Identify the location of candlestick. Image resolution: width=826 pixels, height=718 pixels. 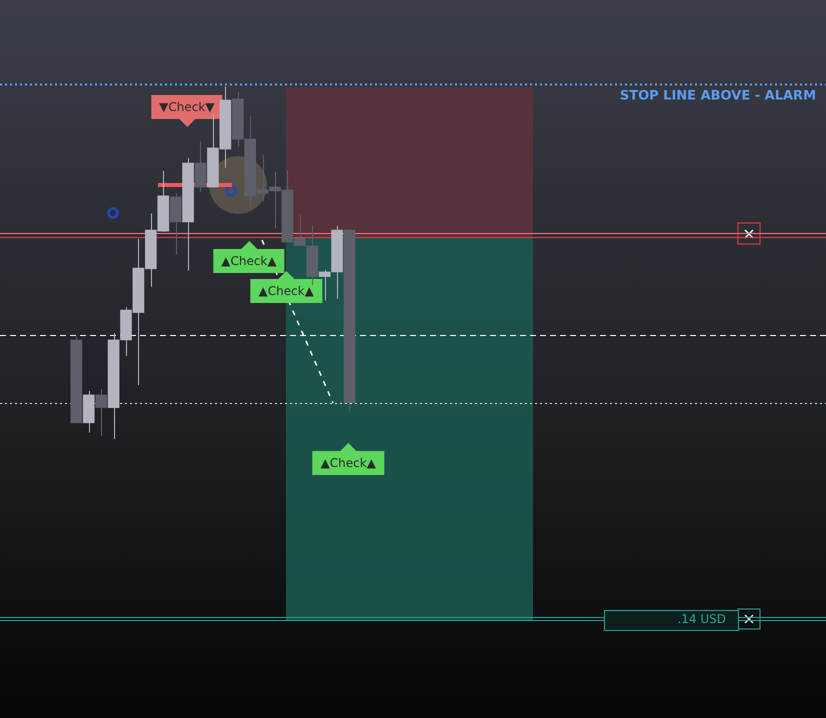
(101, 412).